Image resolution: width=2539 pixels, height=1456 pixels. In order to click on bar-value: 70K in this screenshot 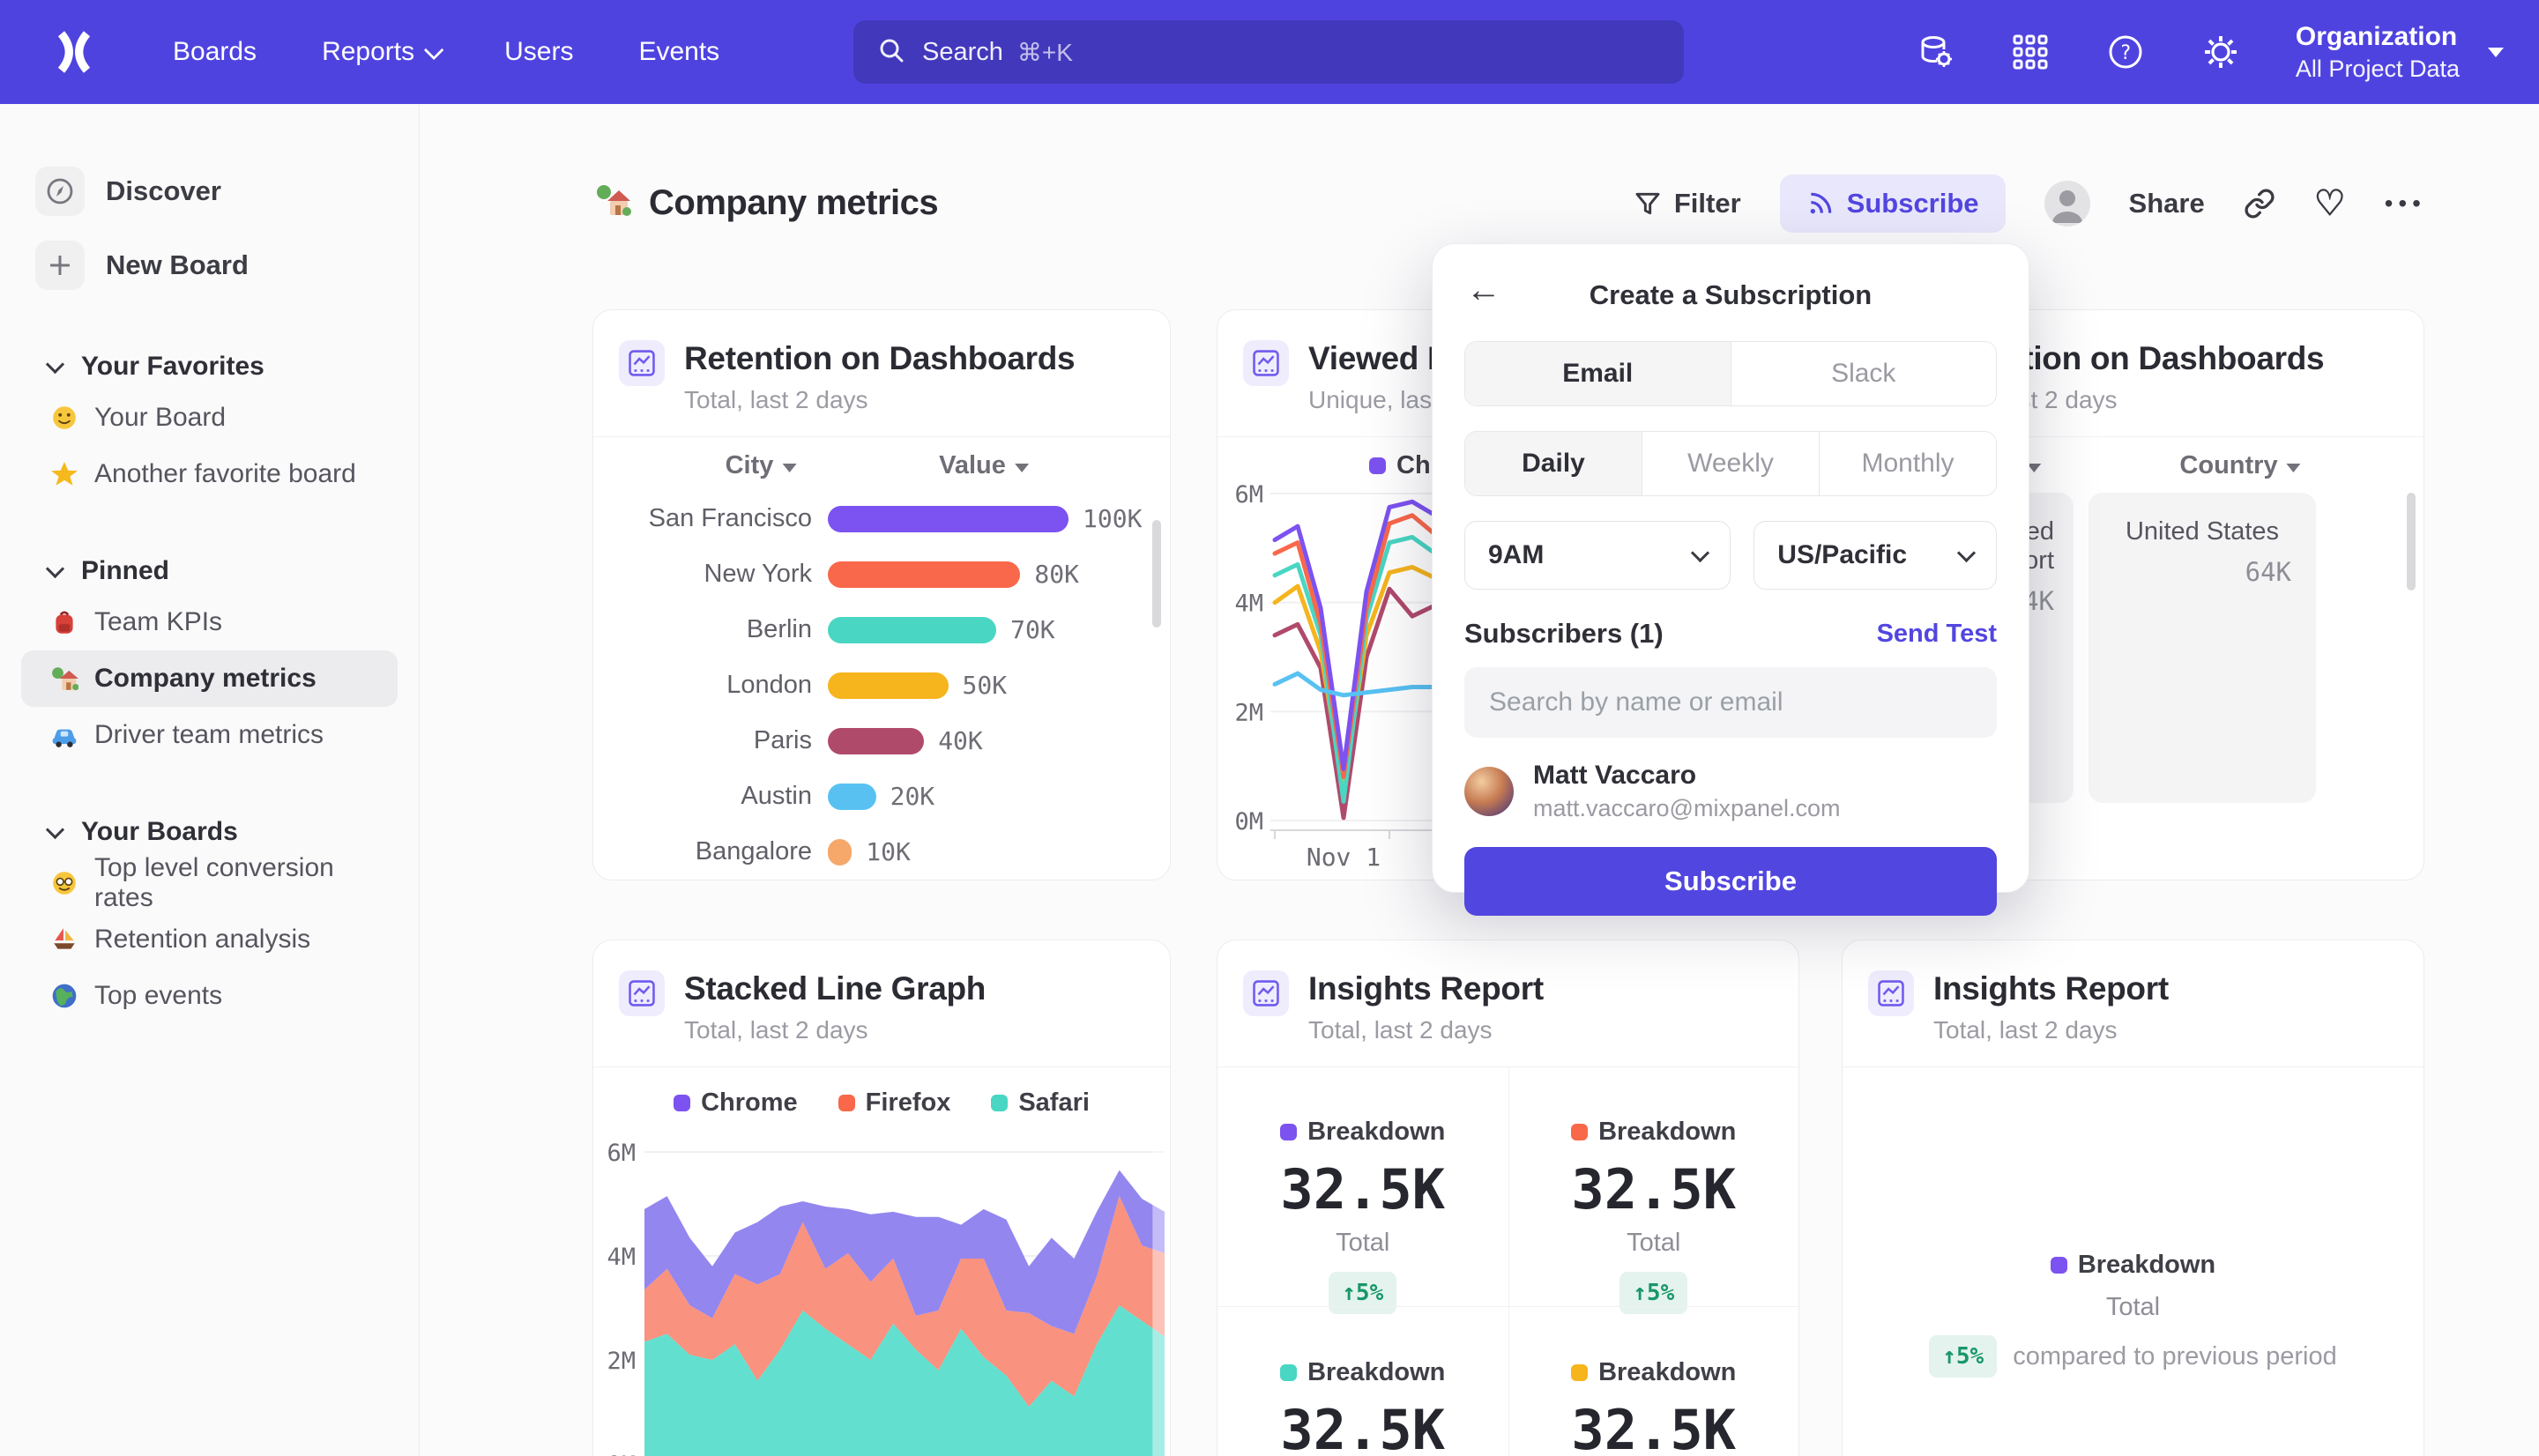, I will do `click(1032, 629)`.